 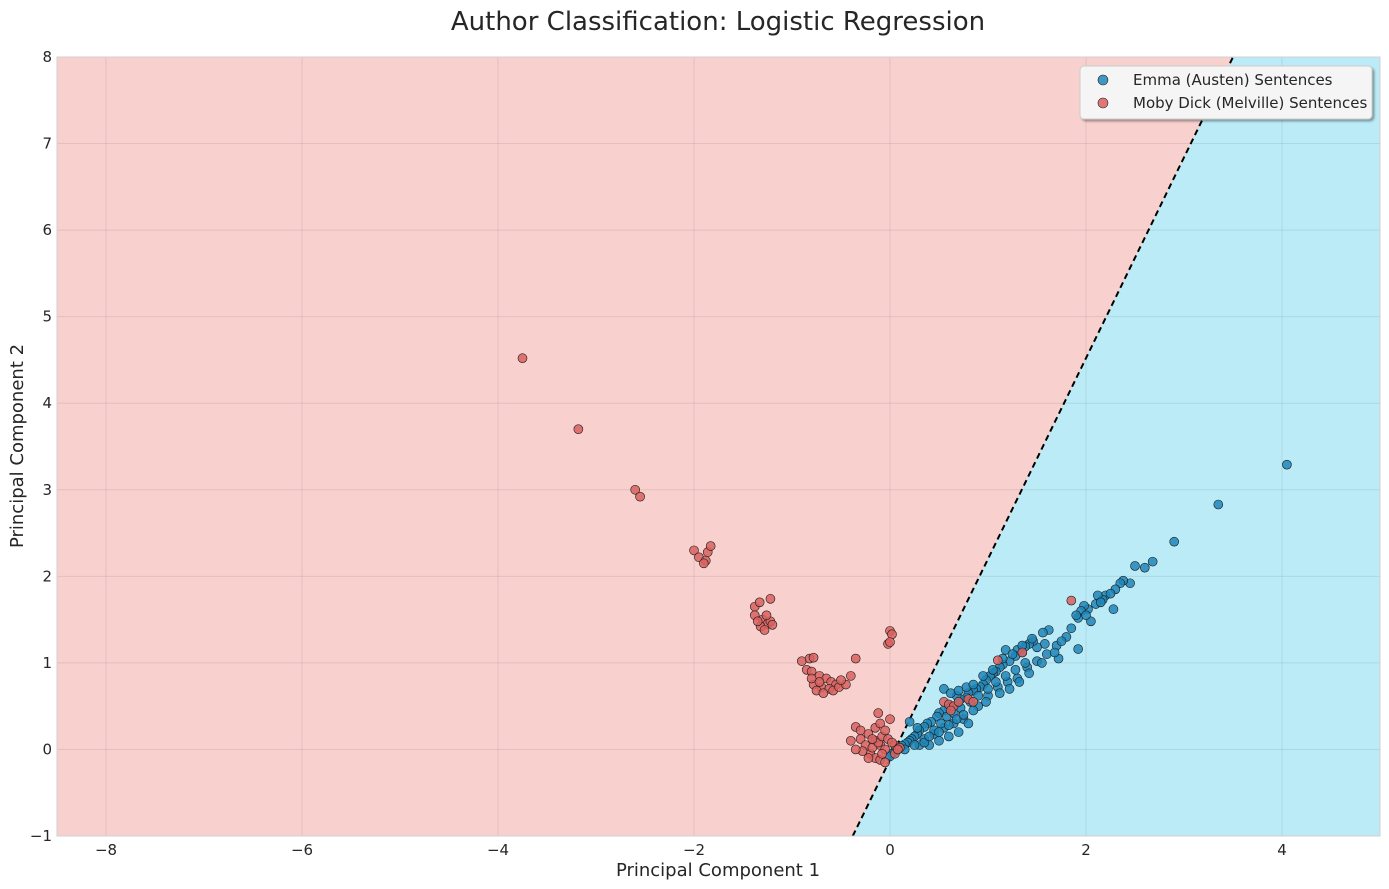 I want to click on legend-box, so click(x=1226, y=92).